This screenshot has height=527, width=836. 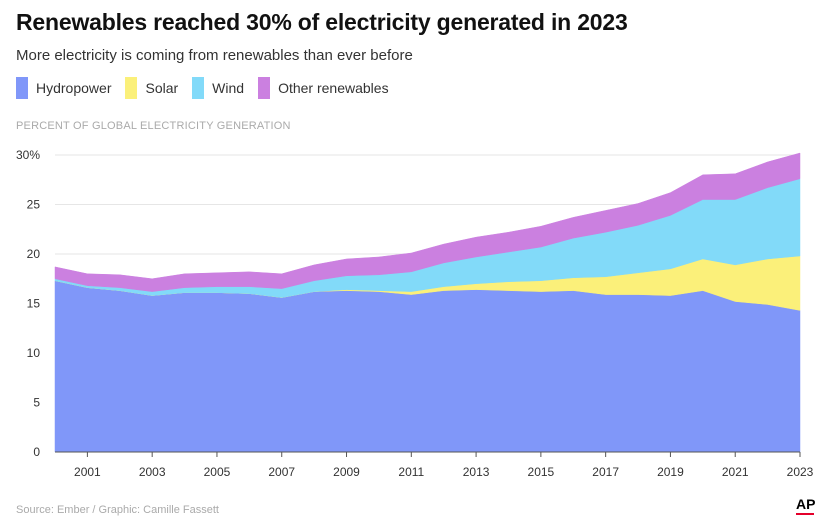 What do you see at coordinates (670, 472) in the screenshot?
I see `x-tick-label-2019: 2019` at bounding box center [670, 472].